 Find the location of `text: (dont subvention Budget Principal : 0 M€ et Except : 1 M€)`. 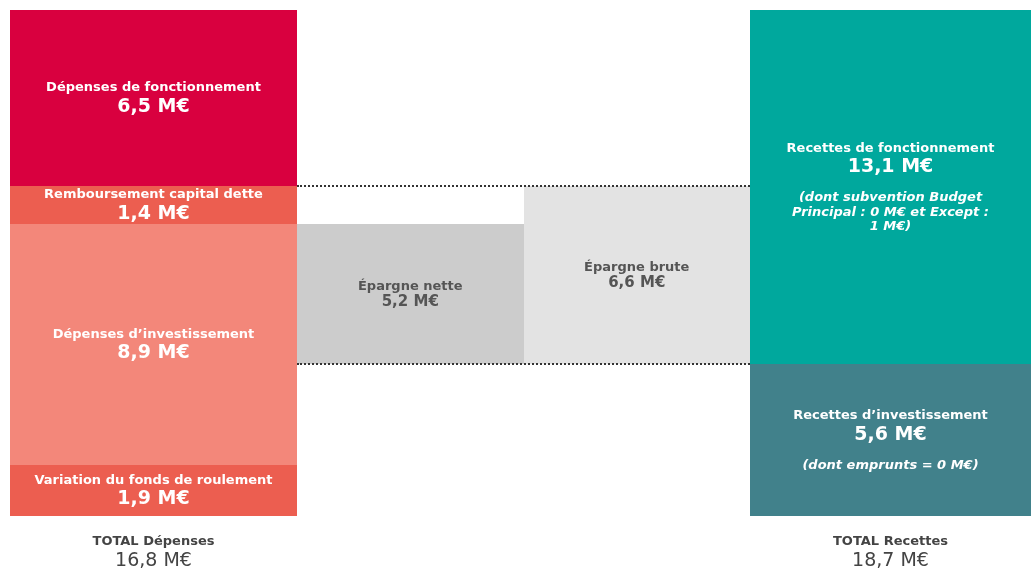

text: (dont subvention Budget Principal : 0 M€ et Except : 1 M€) is located at coordinates (890, 211).